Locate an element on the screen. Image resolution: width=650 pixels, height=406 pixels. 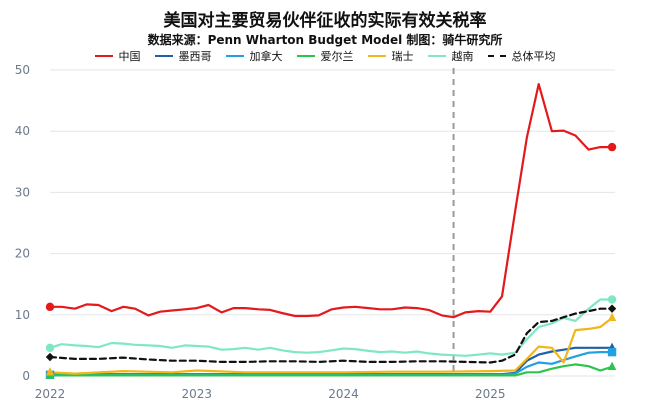
x-tick-label: 2025 is located at coordinates (490, 394).